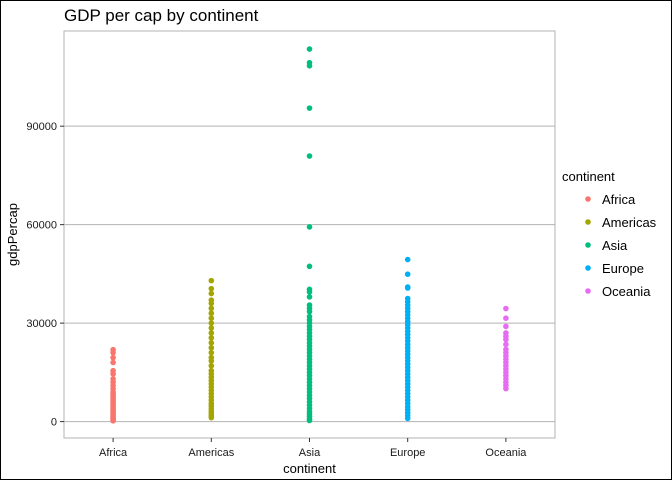  I want to click on y-tick-label: 30000, so click(41, 324).